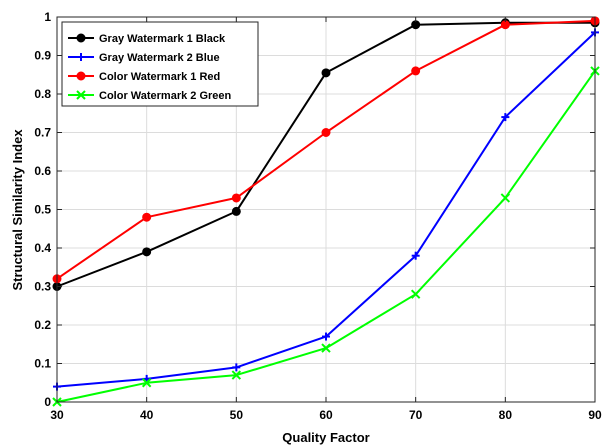 This screenshot has width=602, height=445. What do you see at coordinates (17, 210) in the screenshot?
I see `y-axis-title: Structural Similarity Index` at bounding box center [17, 210].